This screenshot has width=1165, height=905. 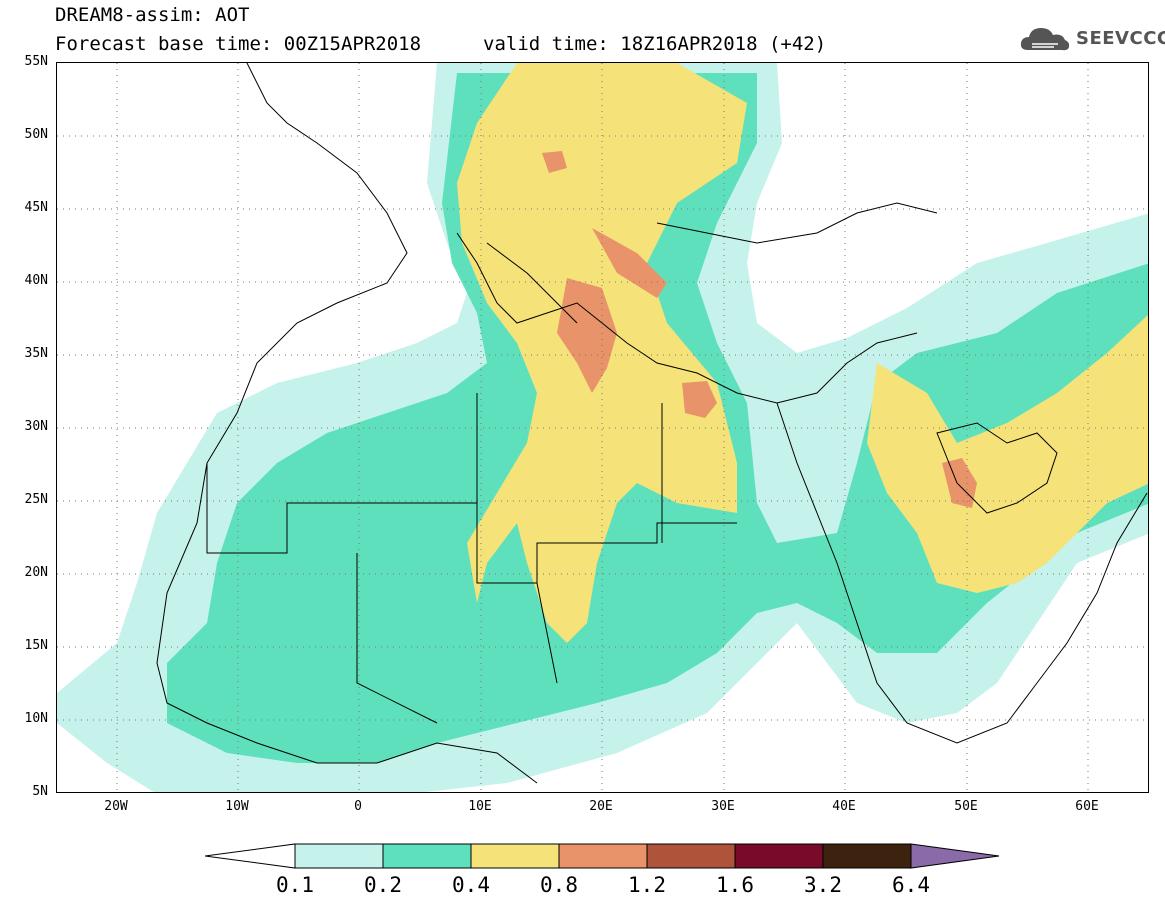 I want to click on lat-tick-label: 30N, so click(x=36, y=426).